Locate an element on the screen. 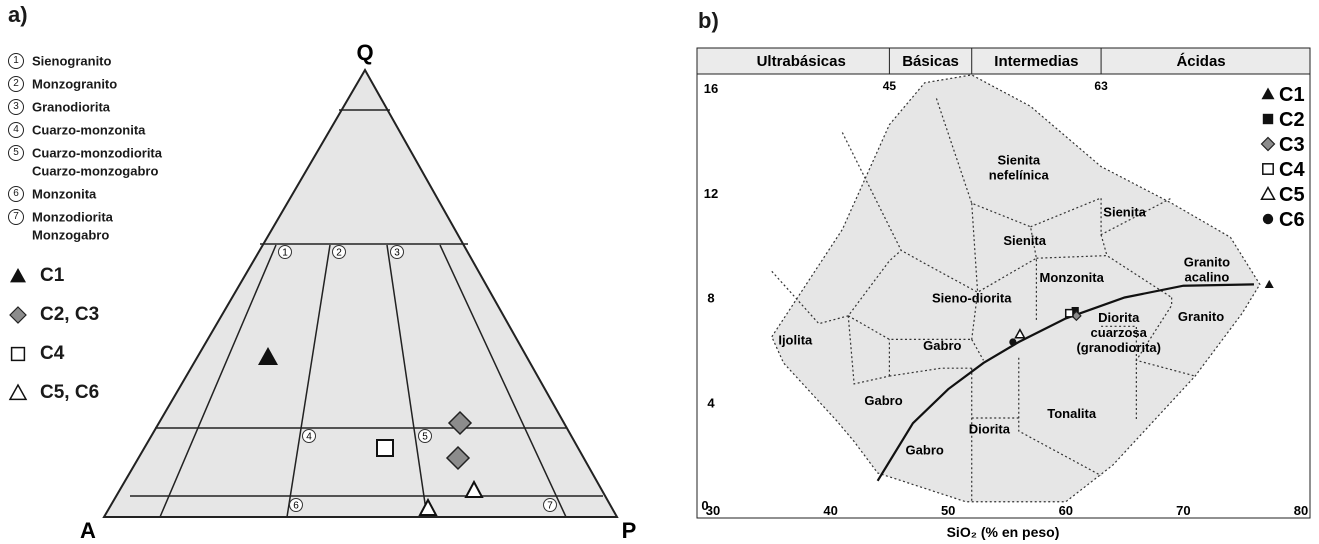 This screenshot has width=1319, height=544. sample-legend-item: C5, C6 is located at coordinates (53, 394).